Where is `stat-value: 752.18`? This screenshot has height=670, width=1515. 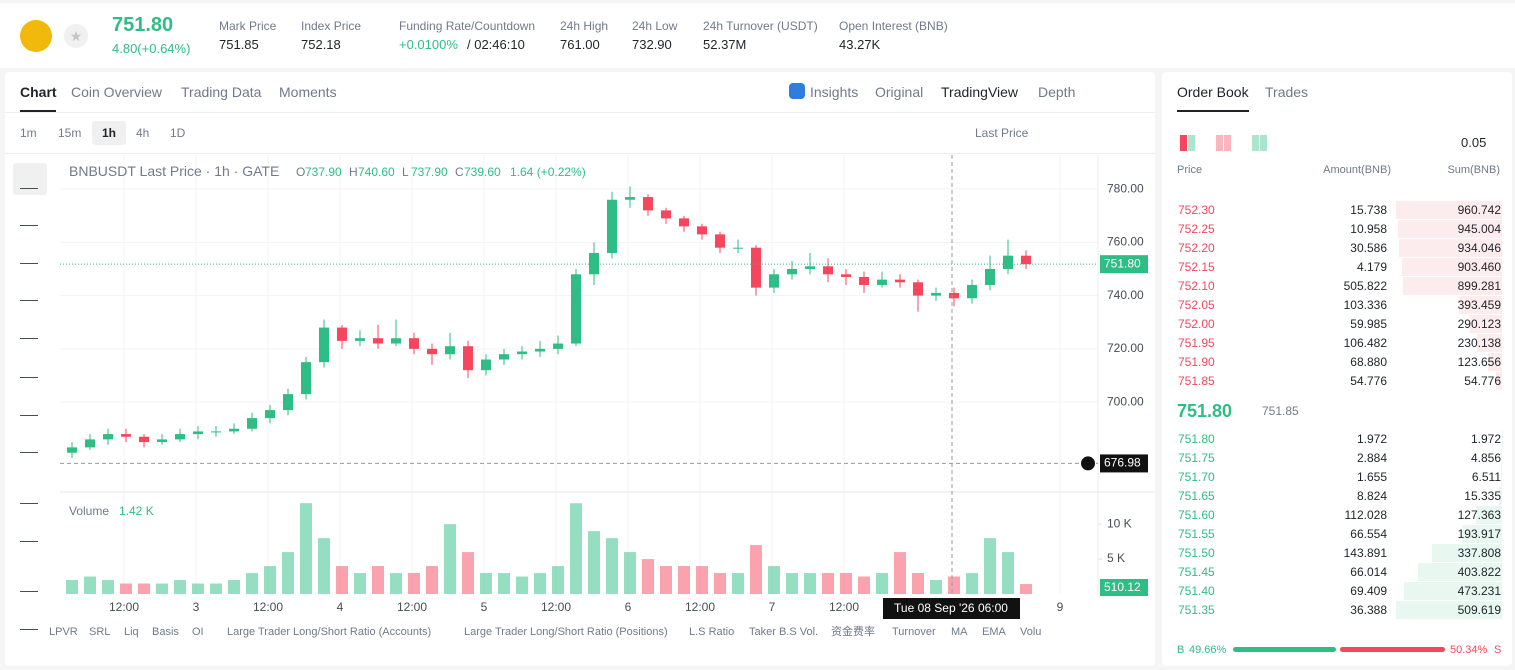
stat-value: 752.18 is located at coordinates (321, 44).